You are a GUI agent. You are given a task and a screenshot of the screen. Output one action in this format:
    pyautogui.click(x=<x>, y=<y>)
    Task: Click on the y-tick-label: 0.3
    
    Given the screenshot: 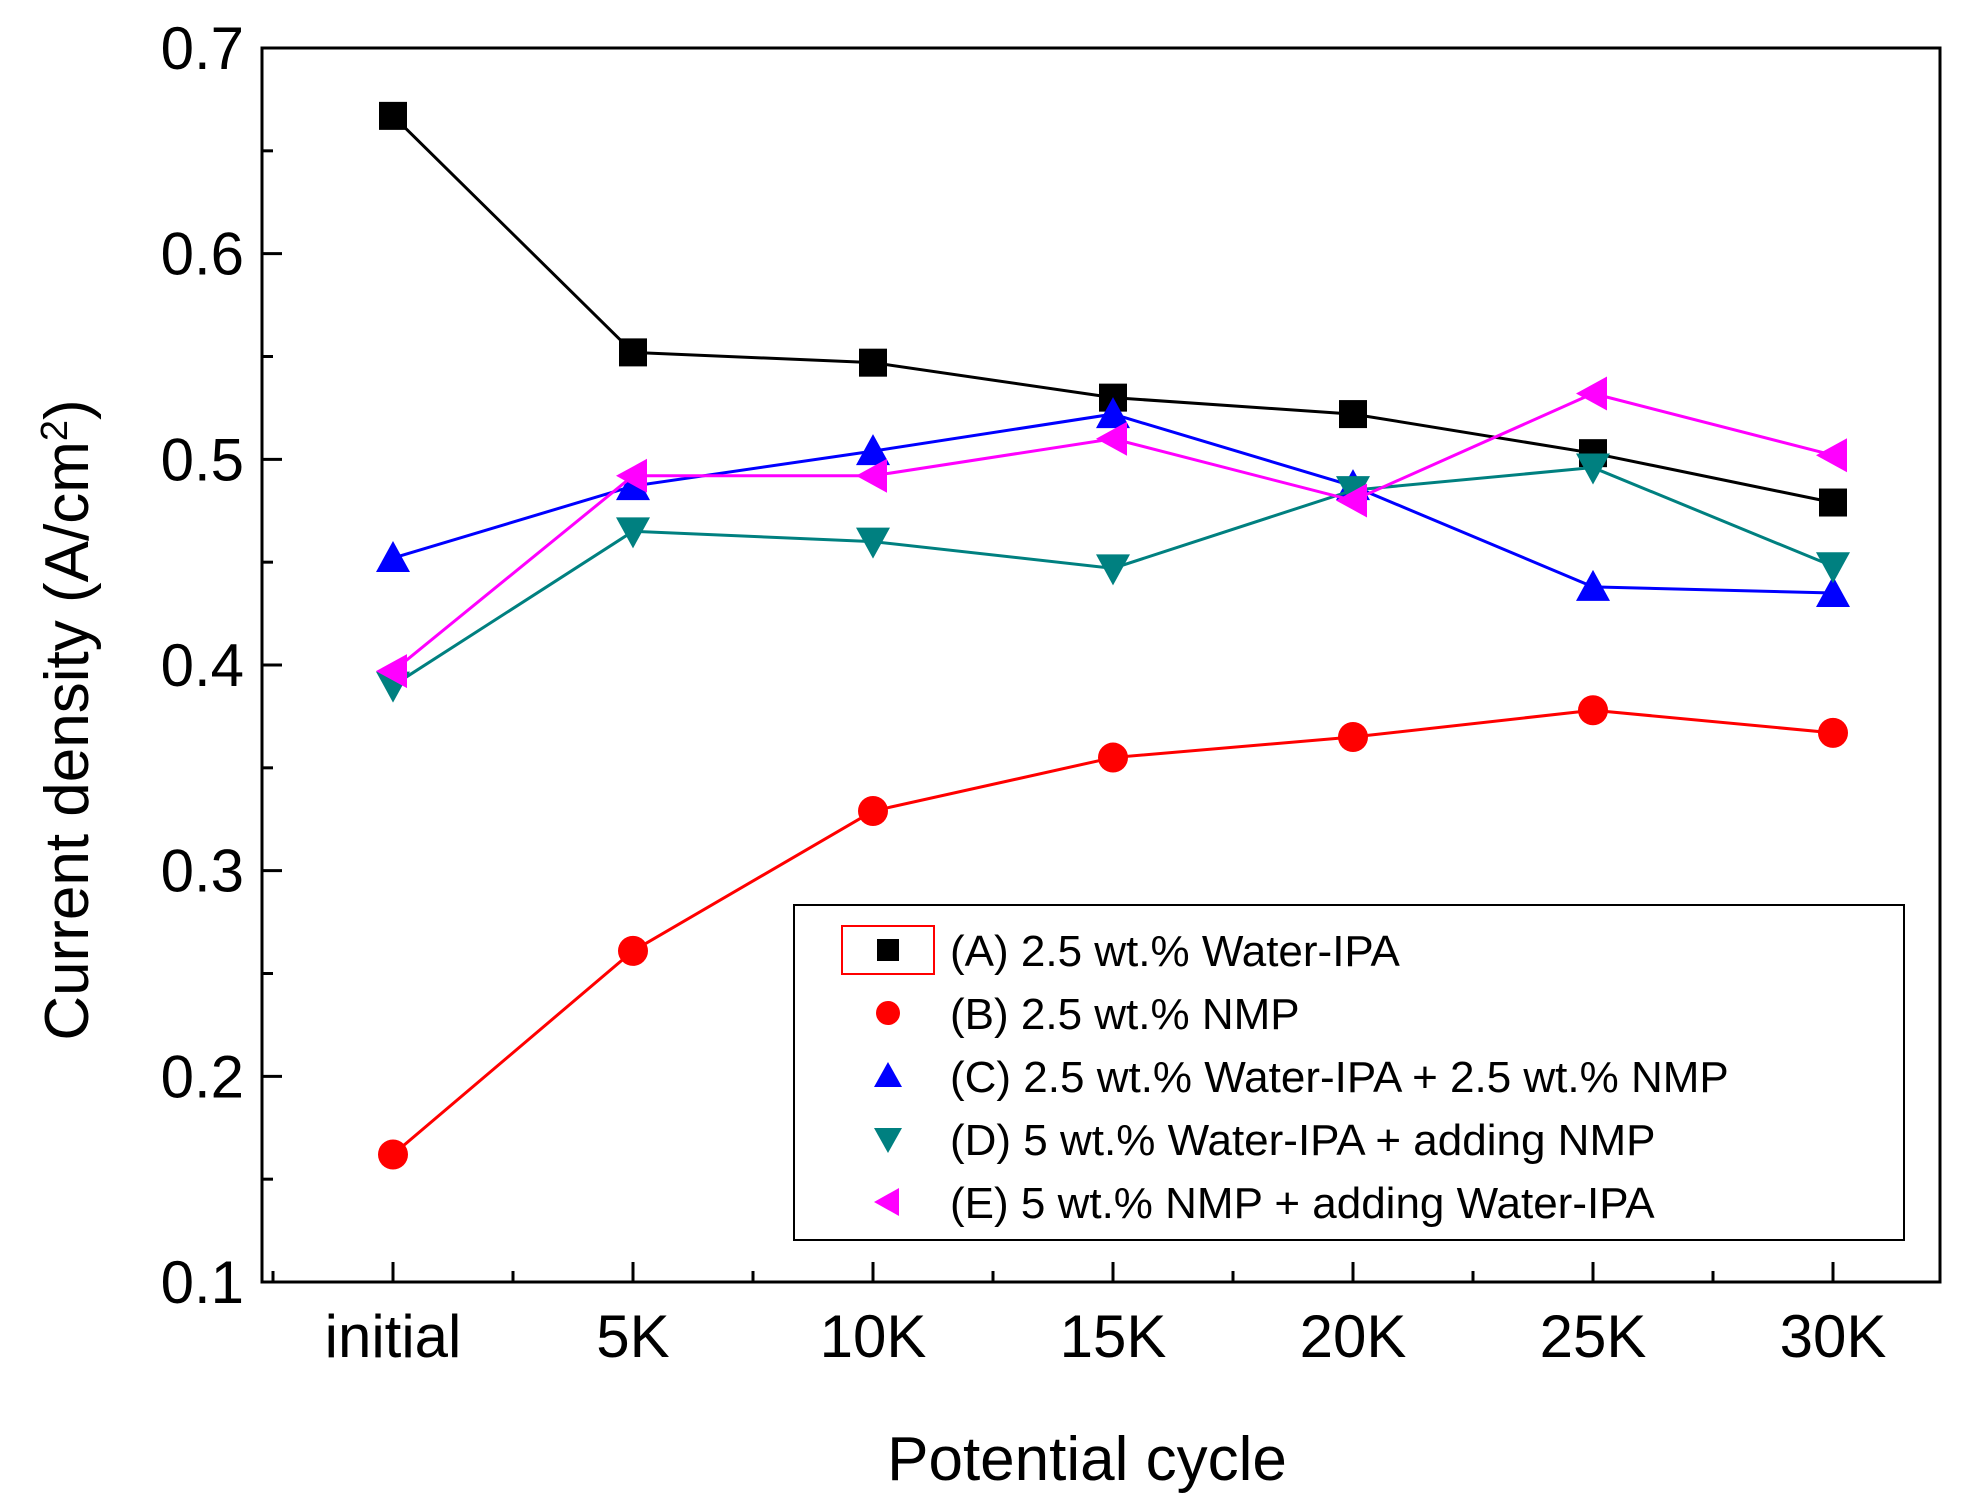 What is the action you would take?
    pyautogui.click(x=202, y=871)
    